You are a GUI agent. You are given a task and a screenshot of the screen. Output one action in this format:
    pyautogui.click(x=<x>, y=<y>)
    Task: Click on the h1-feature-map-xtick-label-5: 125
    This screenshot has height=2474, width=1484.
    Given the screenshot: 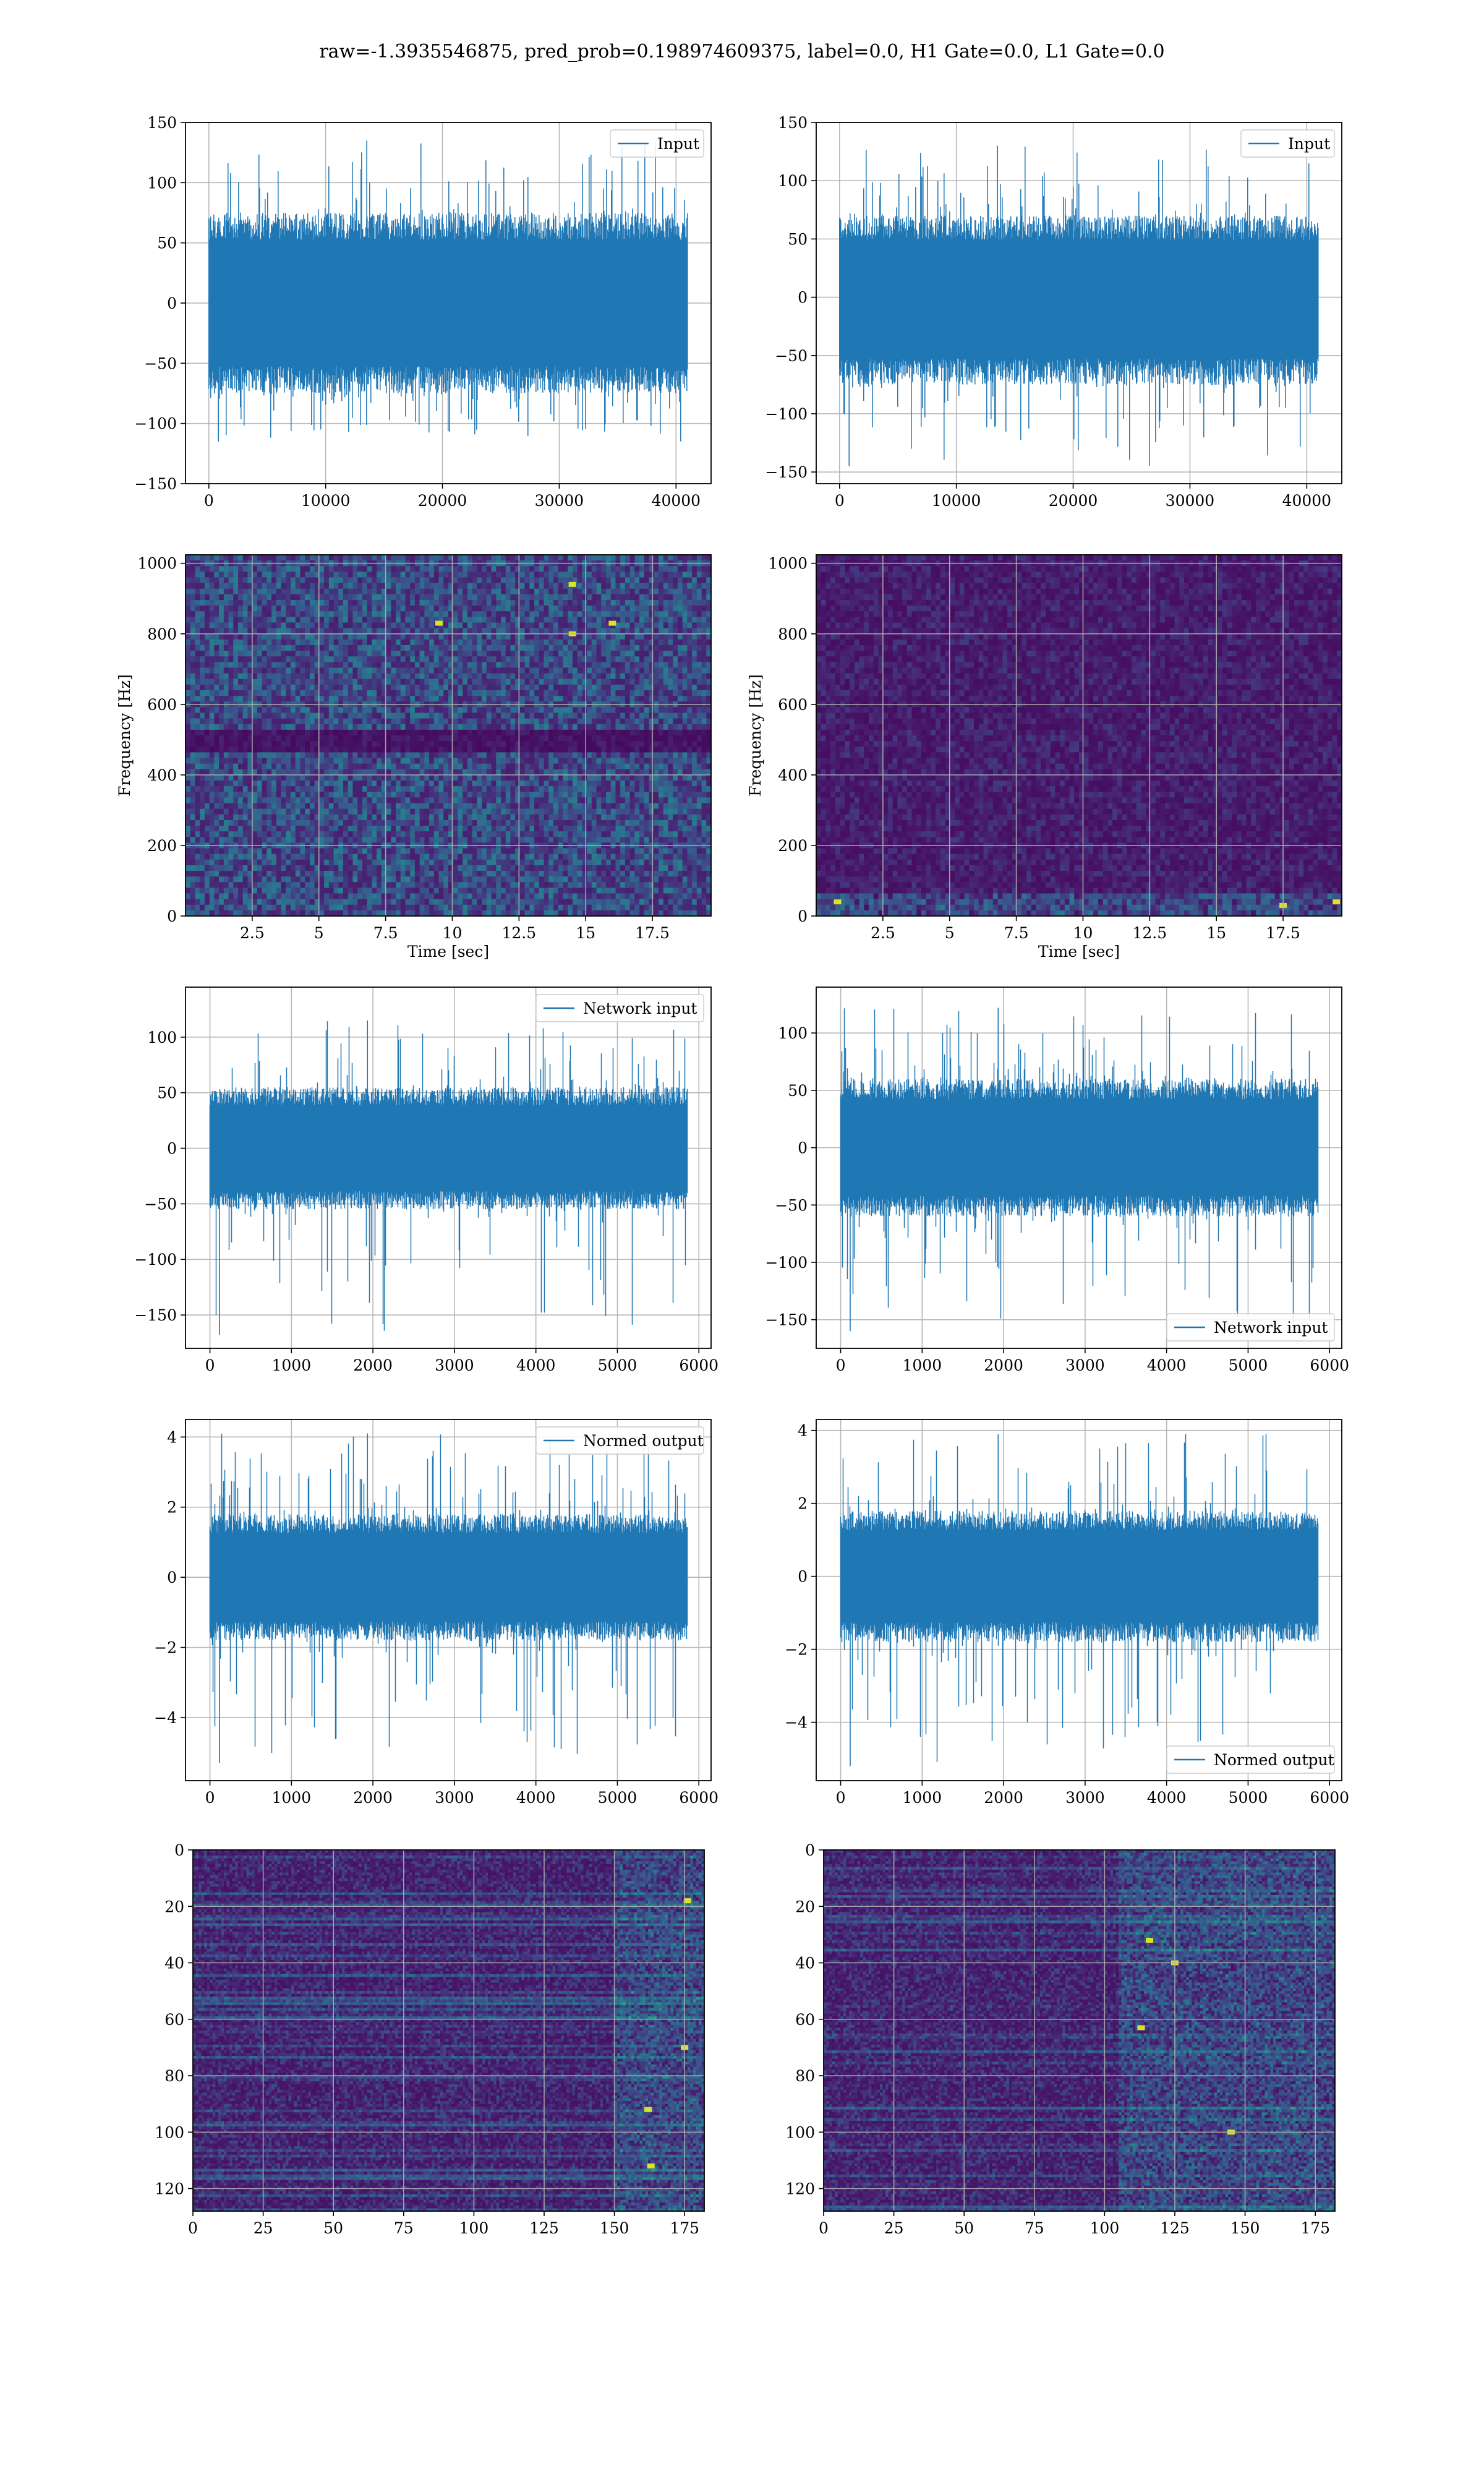 What is the action you would take?
    pyautogui.click(x=544, y=2228)
    